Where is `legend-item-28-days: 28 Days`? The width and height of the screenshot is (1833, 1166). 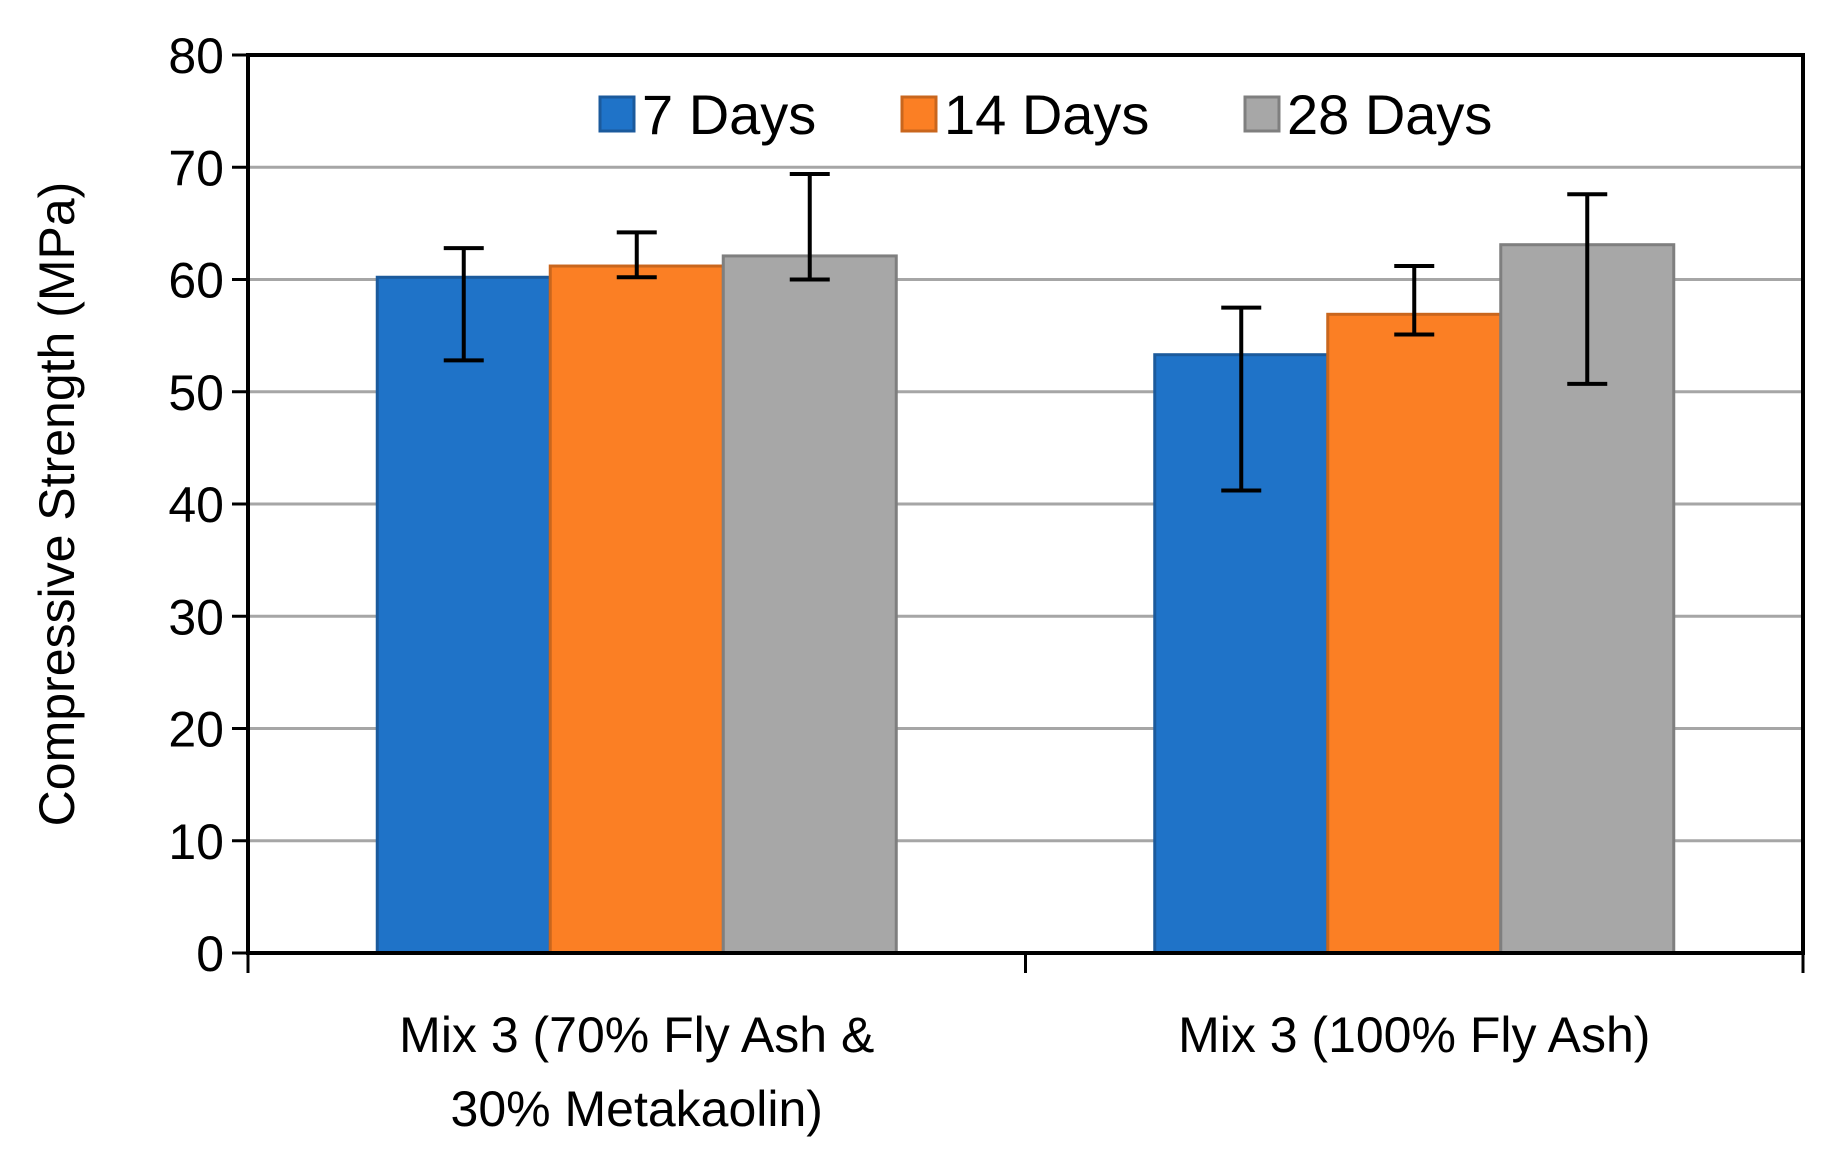 legend-item-28-days: 28 Days is located at coordinates (1367, 114).